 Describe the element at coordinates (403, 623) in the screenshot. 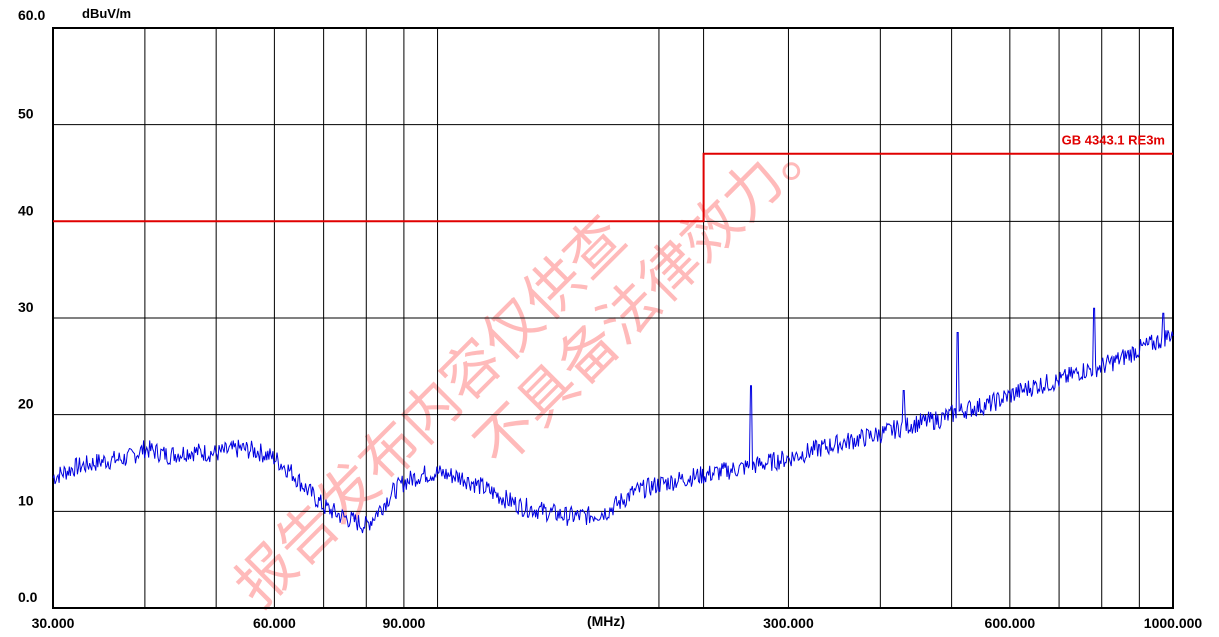

I see `x-tick-label: 90.000` at that location.